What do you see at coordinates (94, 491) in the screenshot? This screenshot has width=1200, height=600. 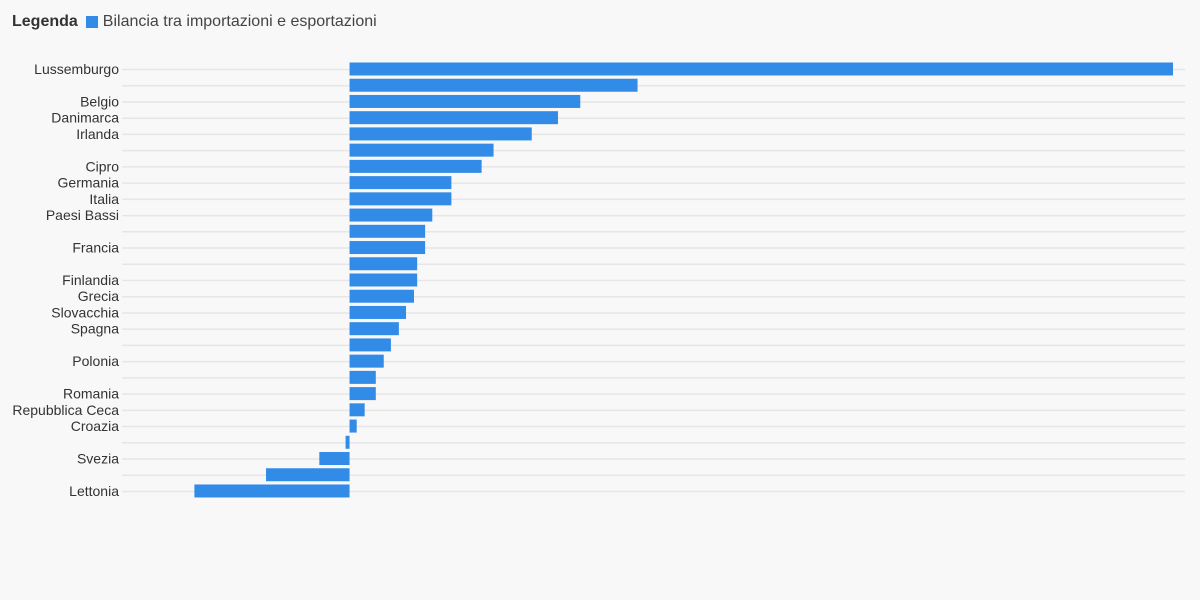 I see `category-label: Lettonia` at bounding box center [94, 491].